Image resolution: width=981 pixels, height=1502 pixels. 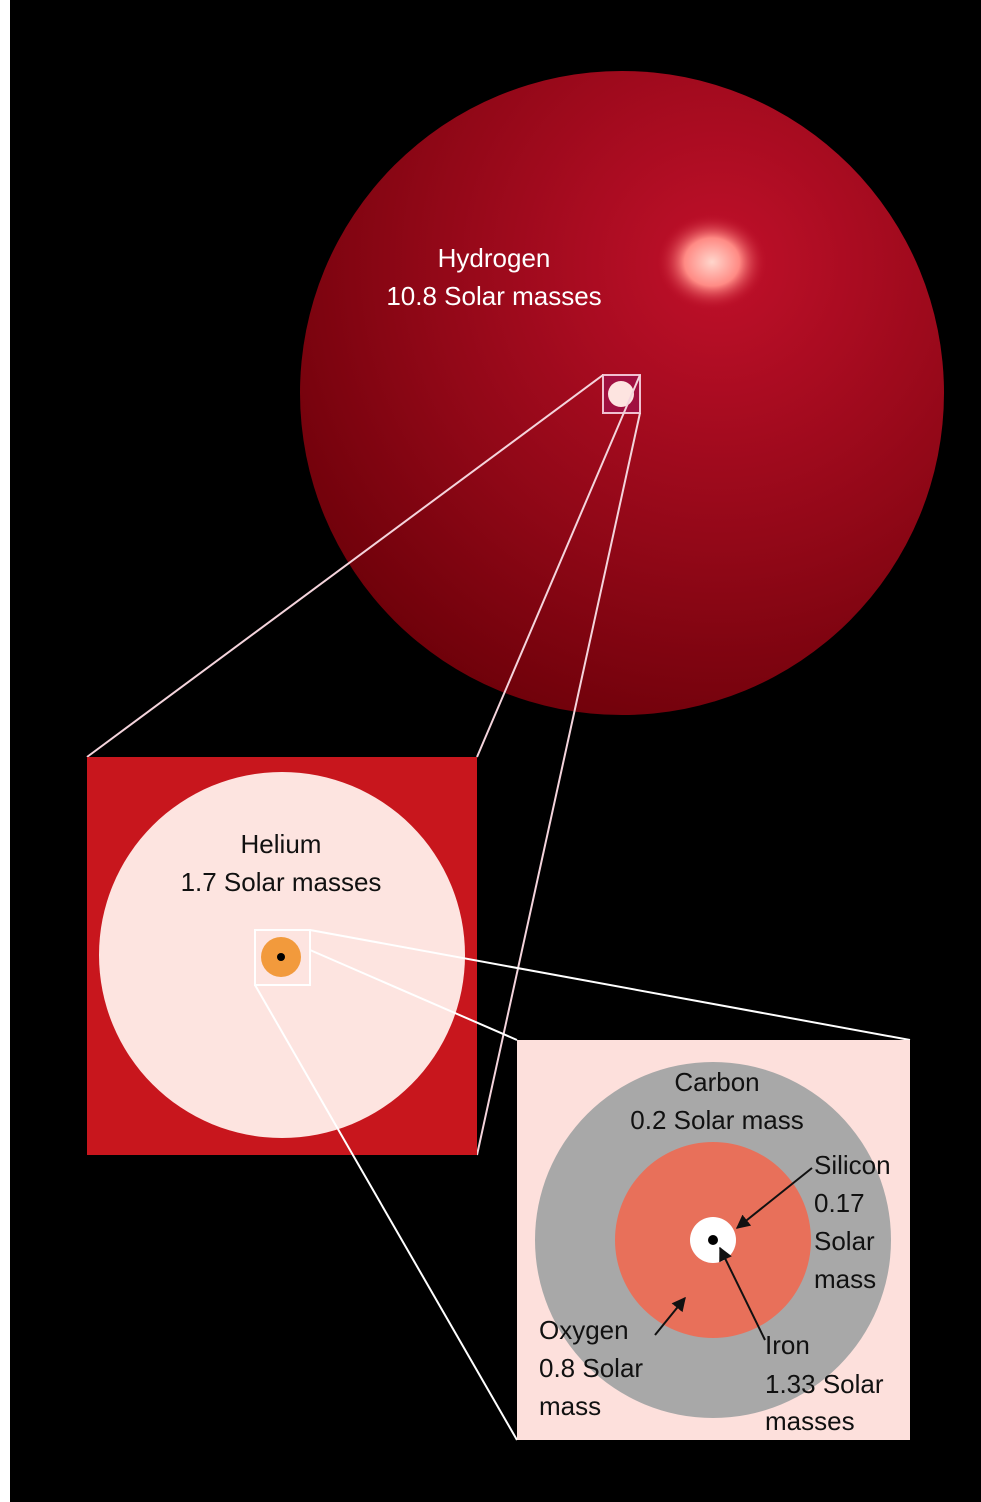 What do you see at coordinates (591, 1368) in the screenshot?
I see `label: 0.8 Solar` at bounding box center [591, 1368].